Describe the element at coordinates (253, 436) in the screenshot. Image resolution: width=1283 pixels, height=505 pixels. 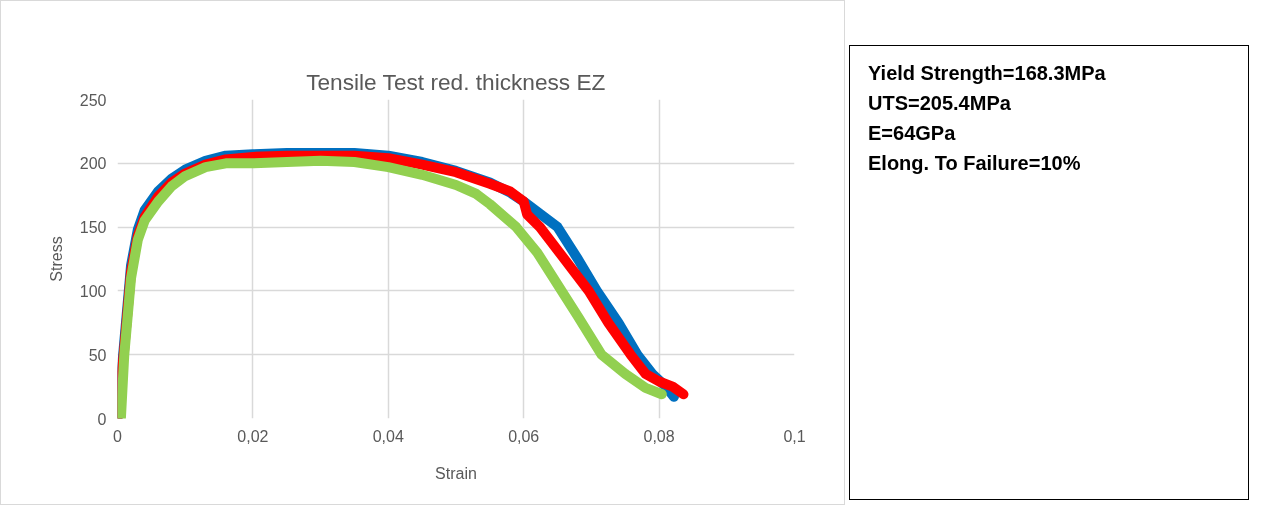
I see `x-tick-label: 0,02` at that location.